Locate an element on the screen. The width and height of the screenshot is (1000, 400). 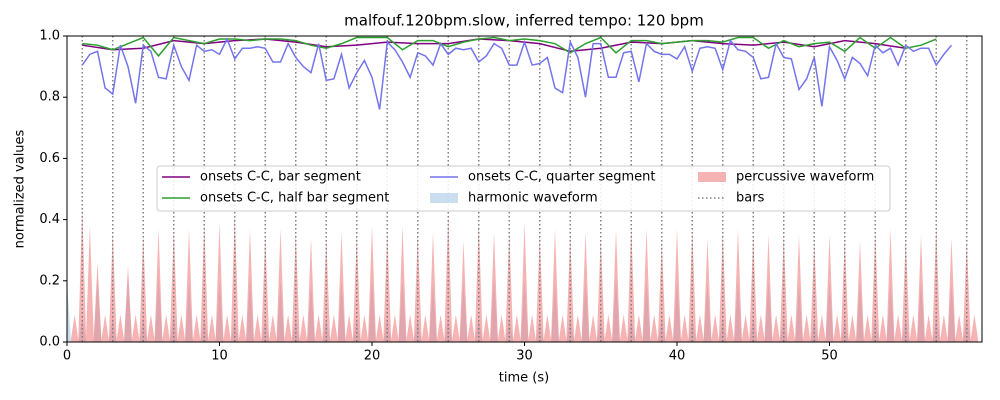
y-tick-label: 0.6 is located at coordinates (49, 158).